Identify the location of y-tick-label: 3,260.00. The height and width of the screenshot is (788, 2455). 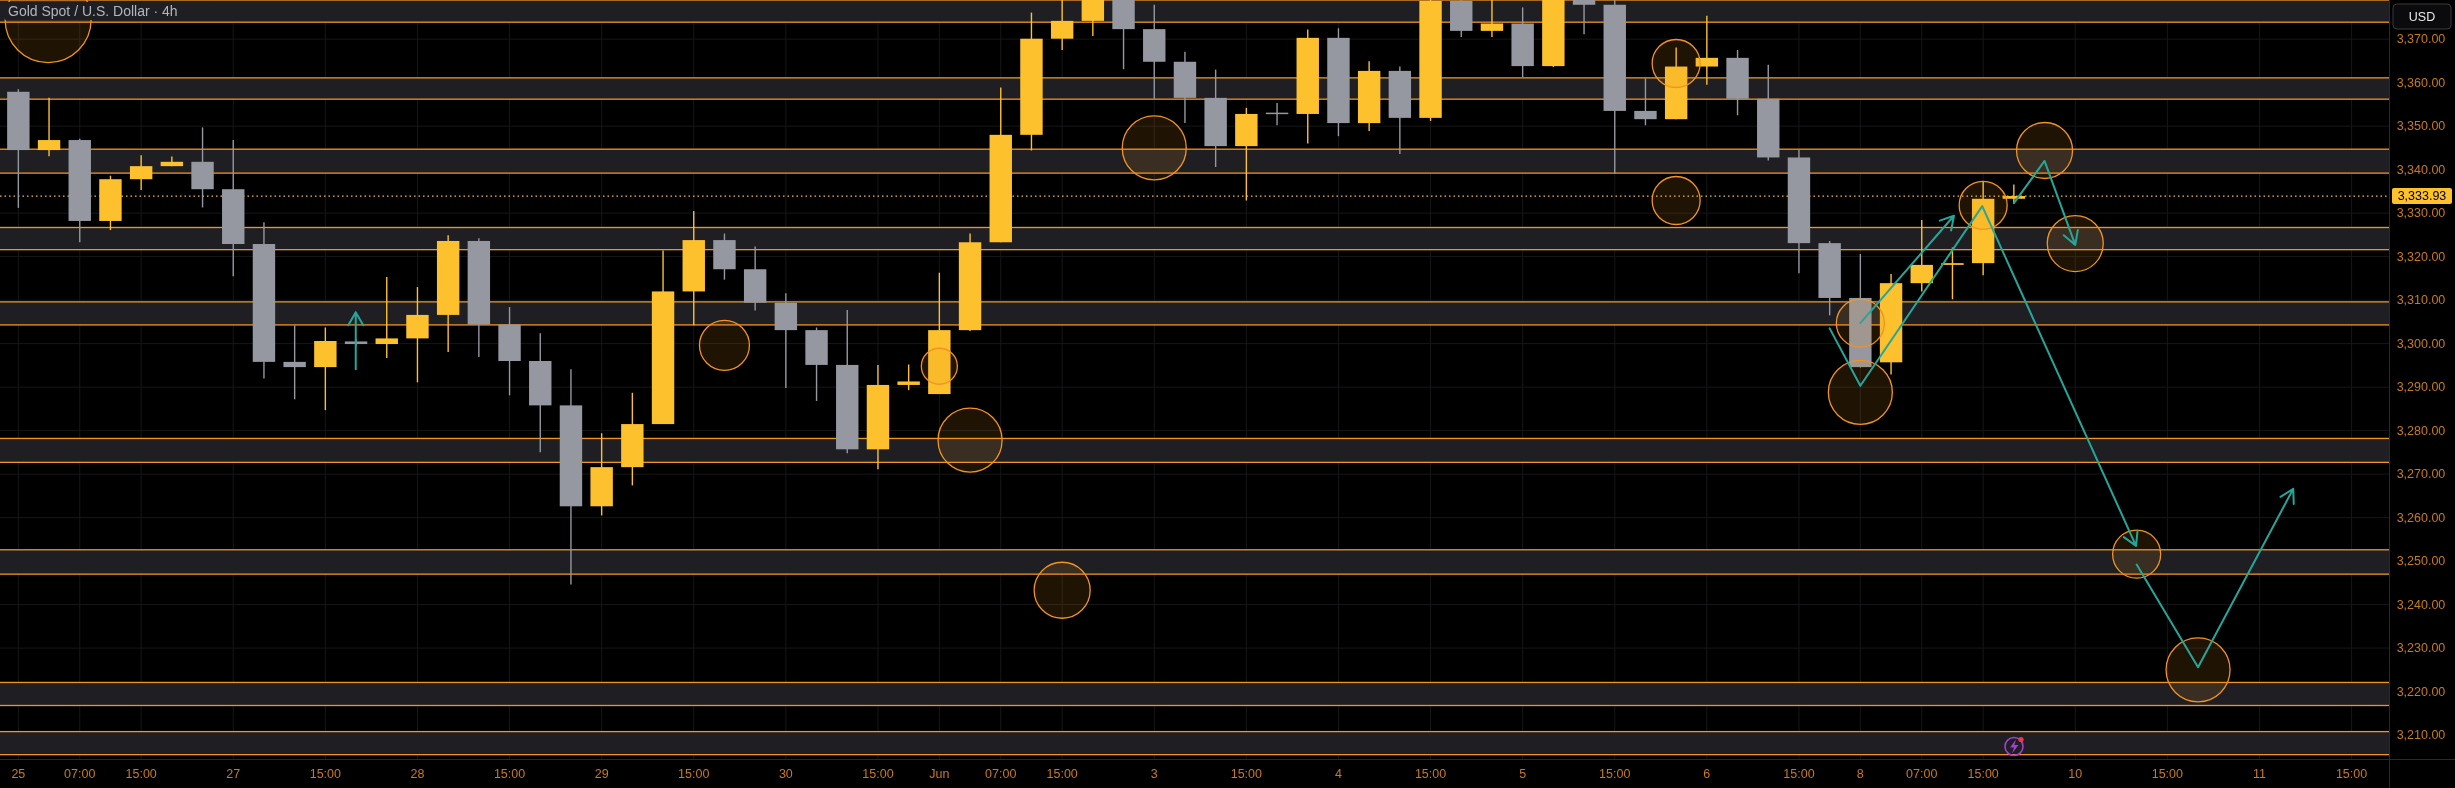
(2421, 517).